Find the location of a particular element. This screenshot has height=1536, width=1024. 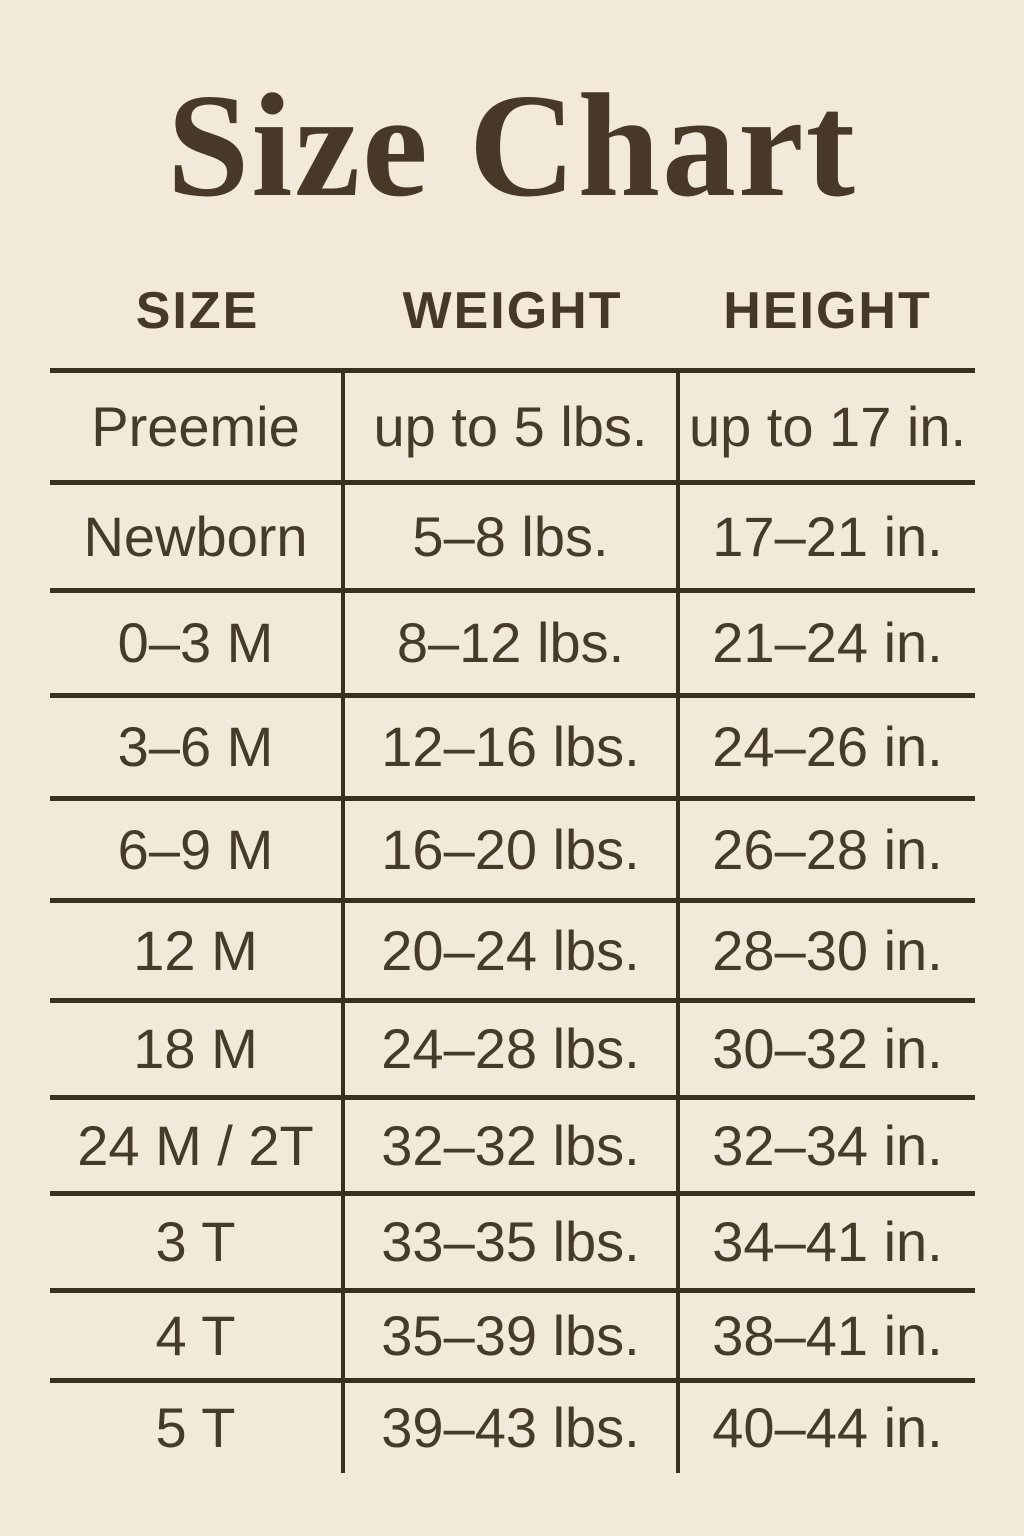

page-title: Size Chart is located at coordinates (512, 146).